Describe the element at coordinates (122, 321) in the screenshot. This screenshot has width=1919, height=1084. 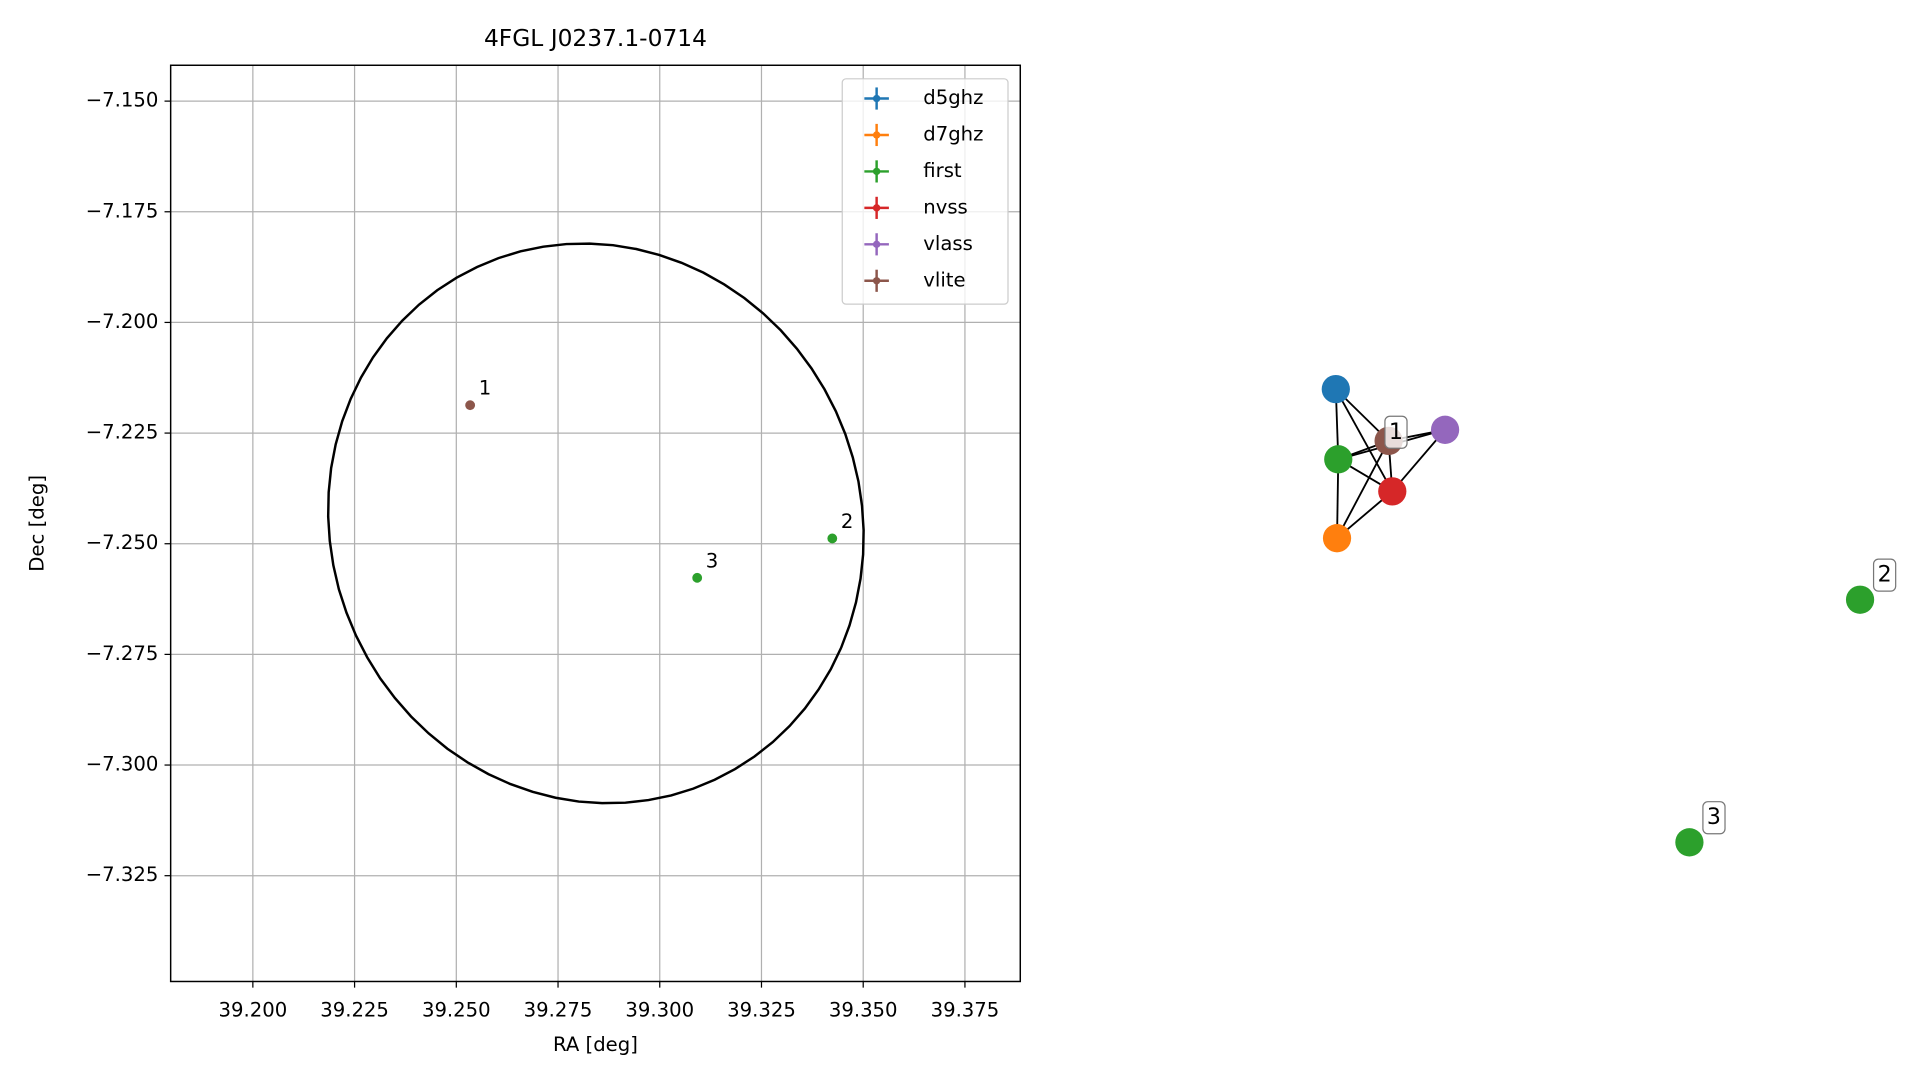
I see `y-tick-label: −7.200` at that location.